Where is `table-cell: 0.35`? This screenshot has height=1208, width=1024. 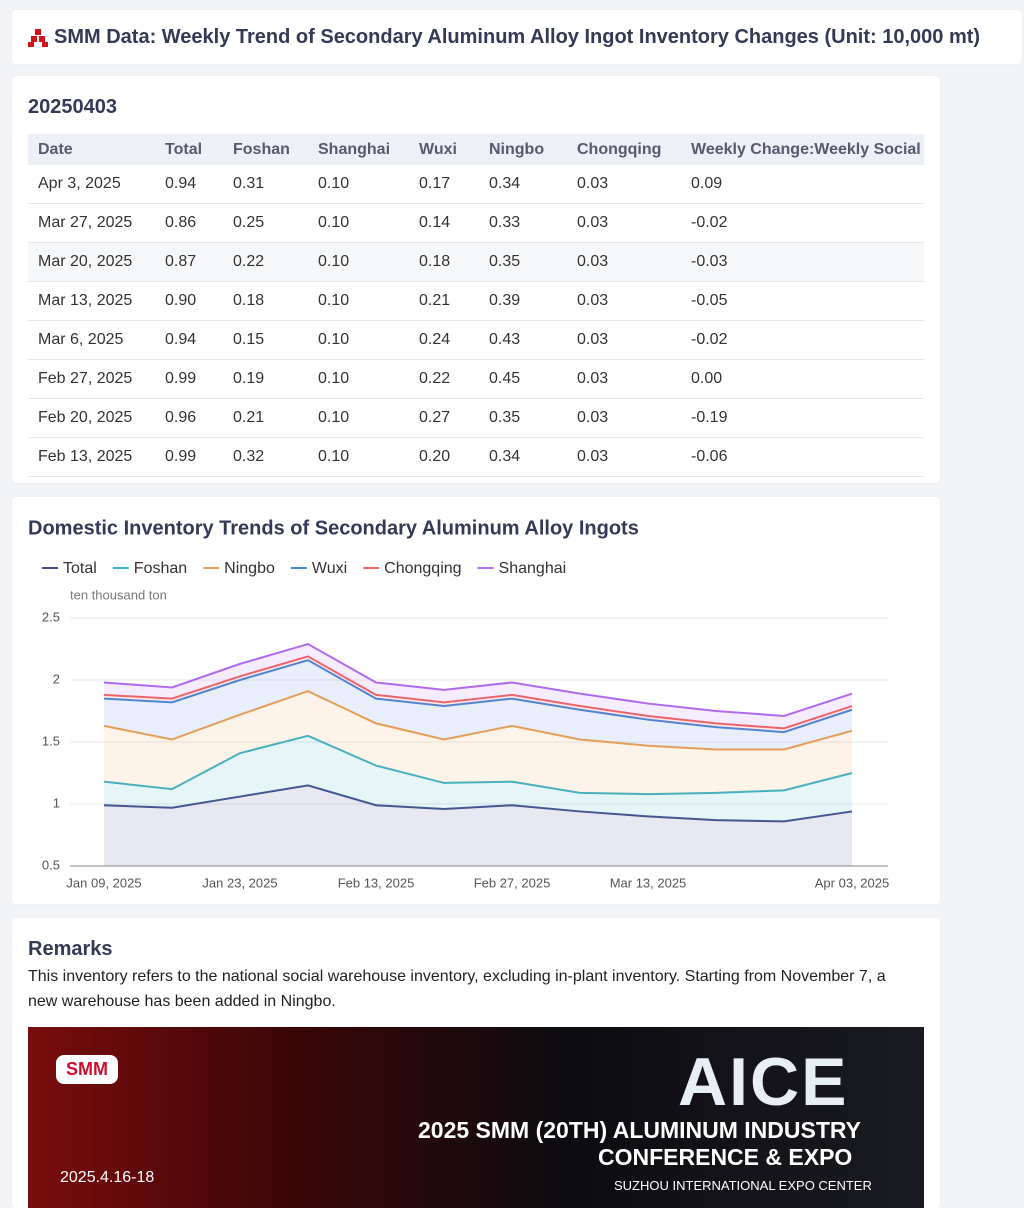 table-cell: 0.35 is located at coordinates (523, 418).